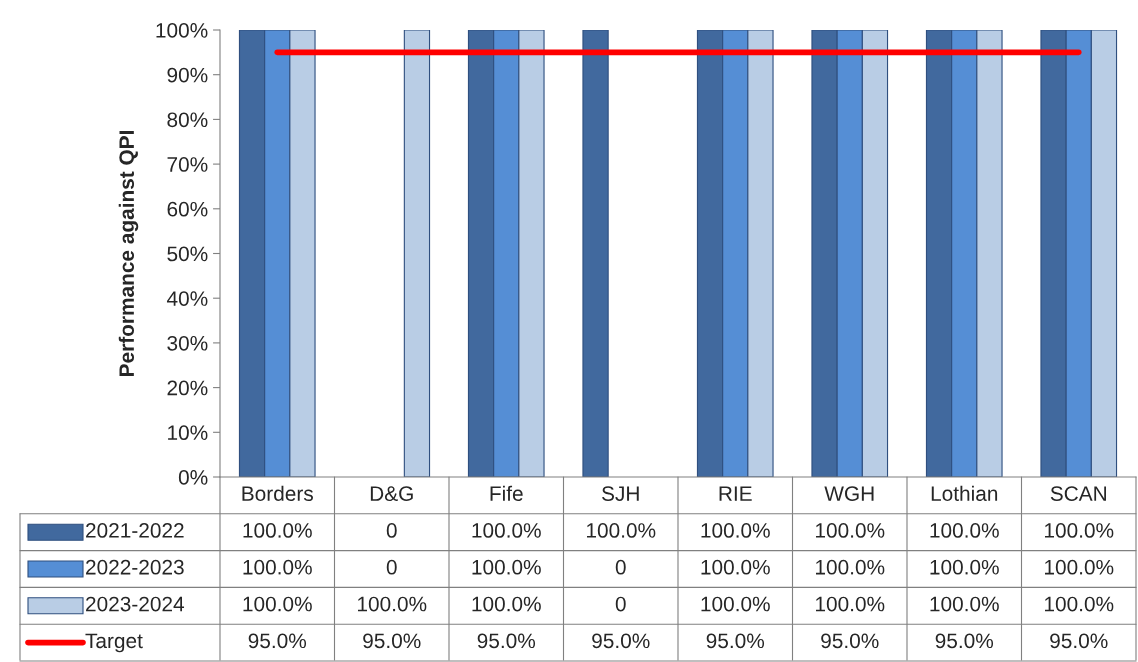 The image size is (1138, 662). Describe the element at coordinates (187, 75) in the screenshot. I see `y-tick-label: 90%` at that location.